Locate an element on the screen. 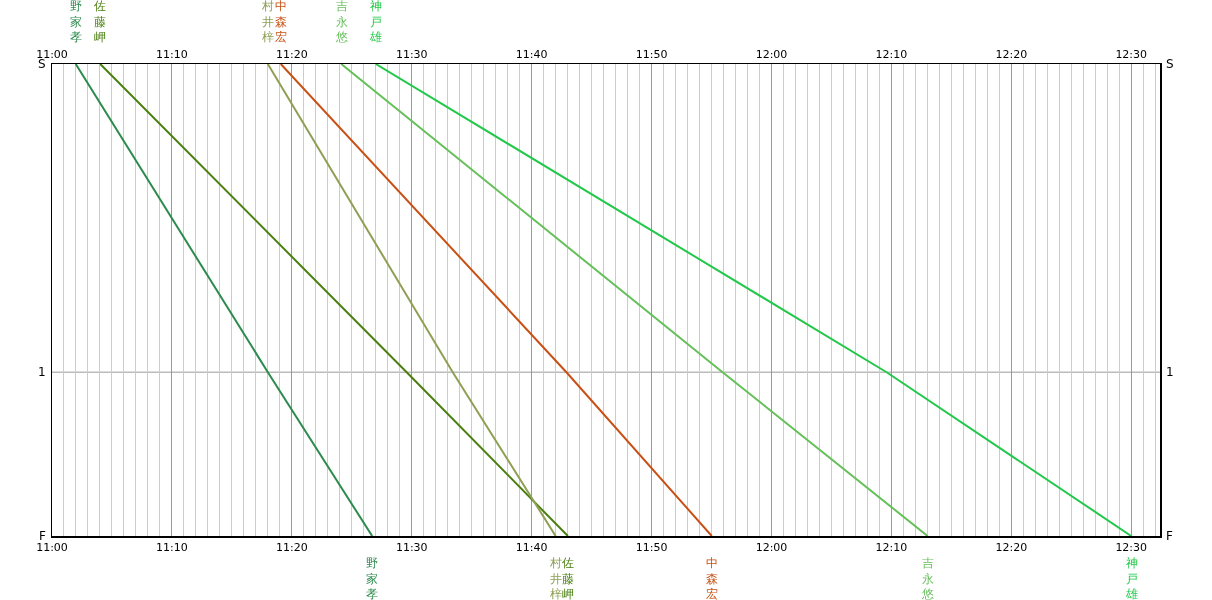 Image resolution: width=1212 pixels, height=600 pixels. x-tick-label: 12:00 is located at coordinates (771, 547).